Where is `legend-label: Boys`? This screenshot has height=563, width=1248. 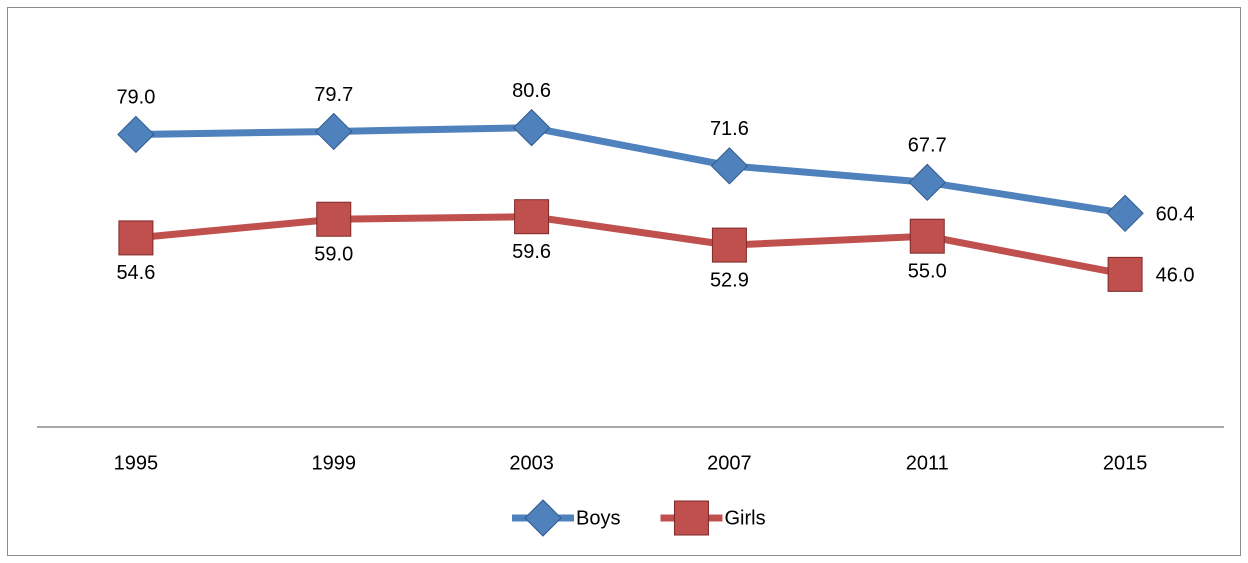 legend-label: Boys is located at coordinates (598, 518).